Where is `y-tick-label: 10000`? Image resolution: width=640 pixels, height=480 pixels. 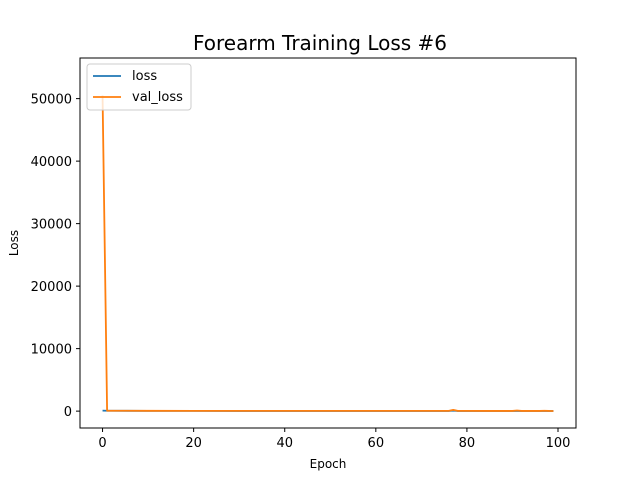
y-tick-label: 10000 is located at coordinates (51, 350).